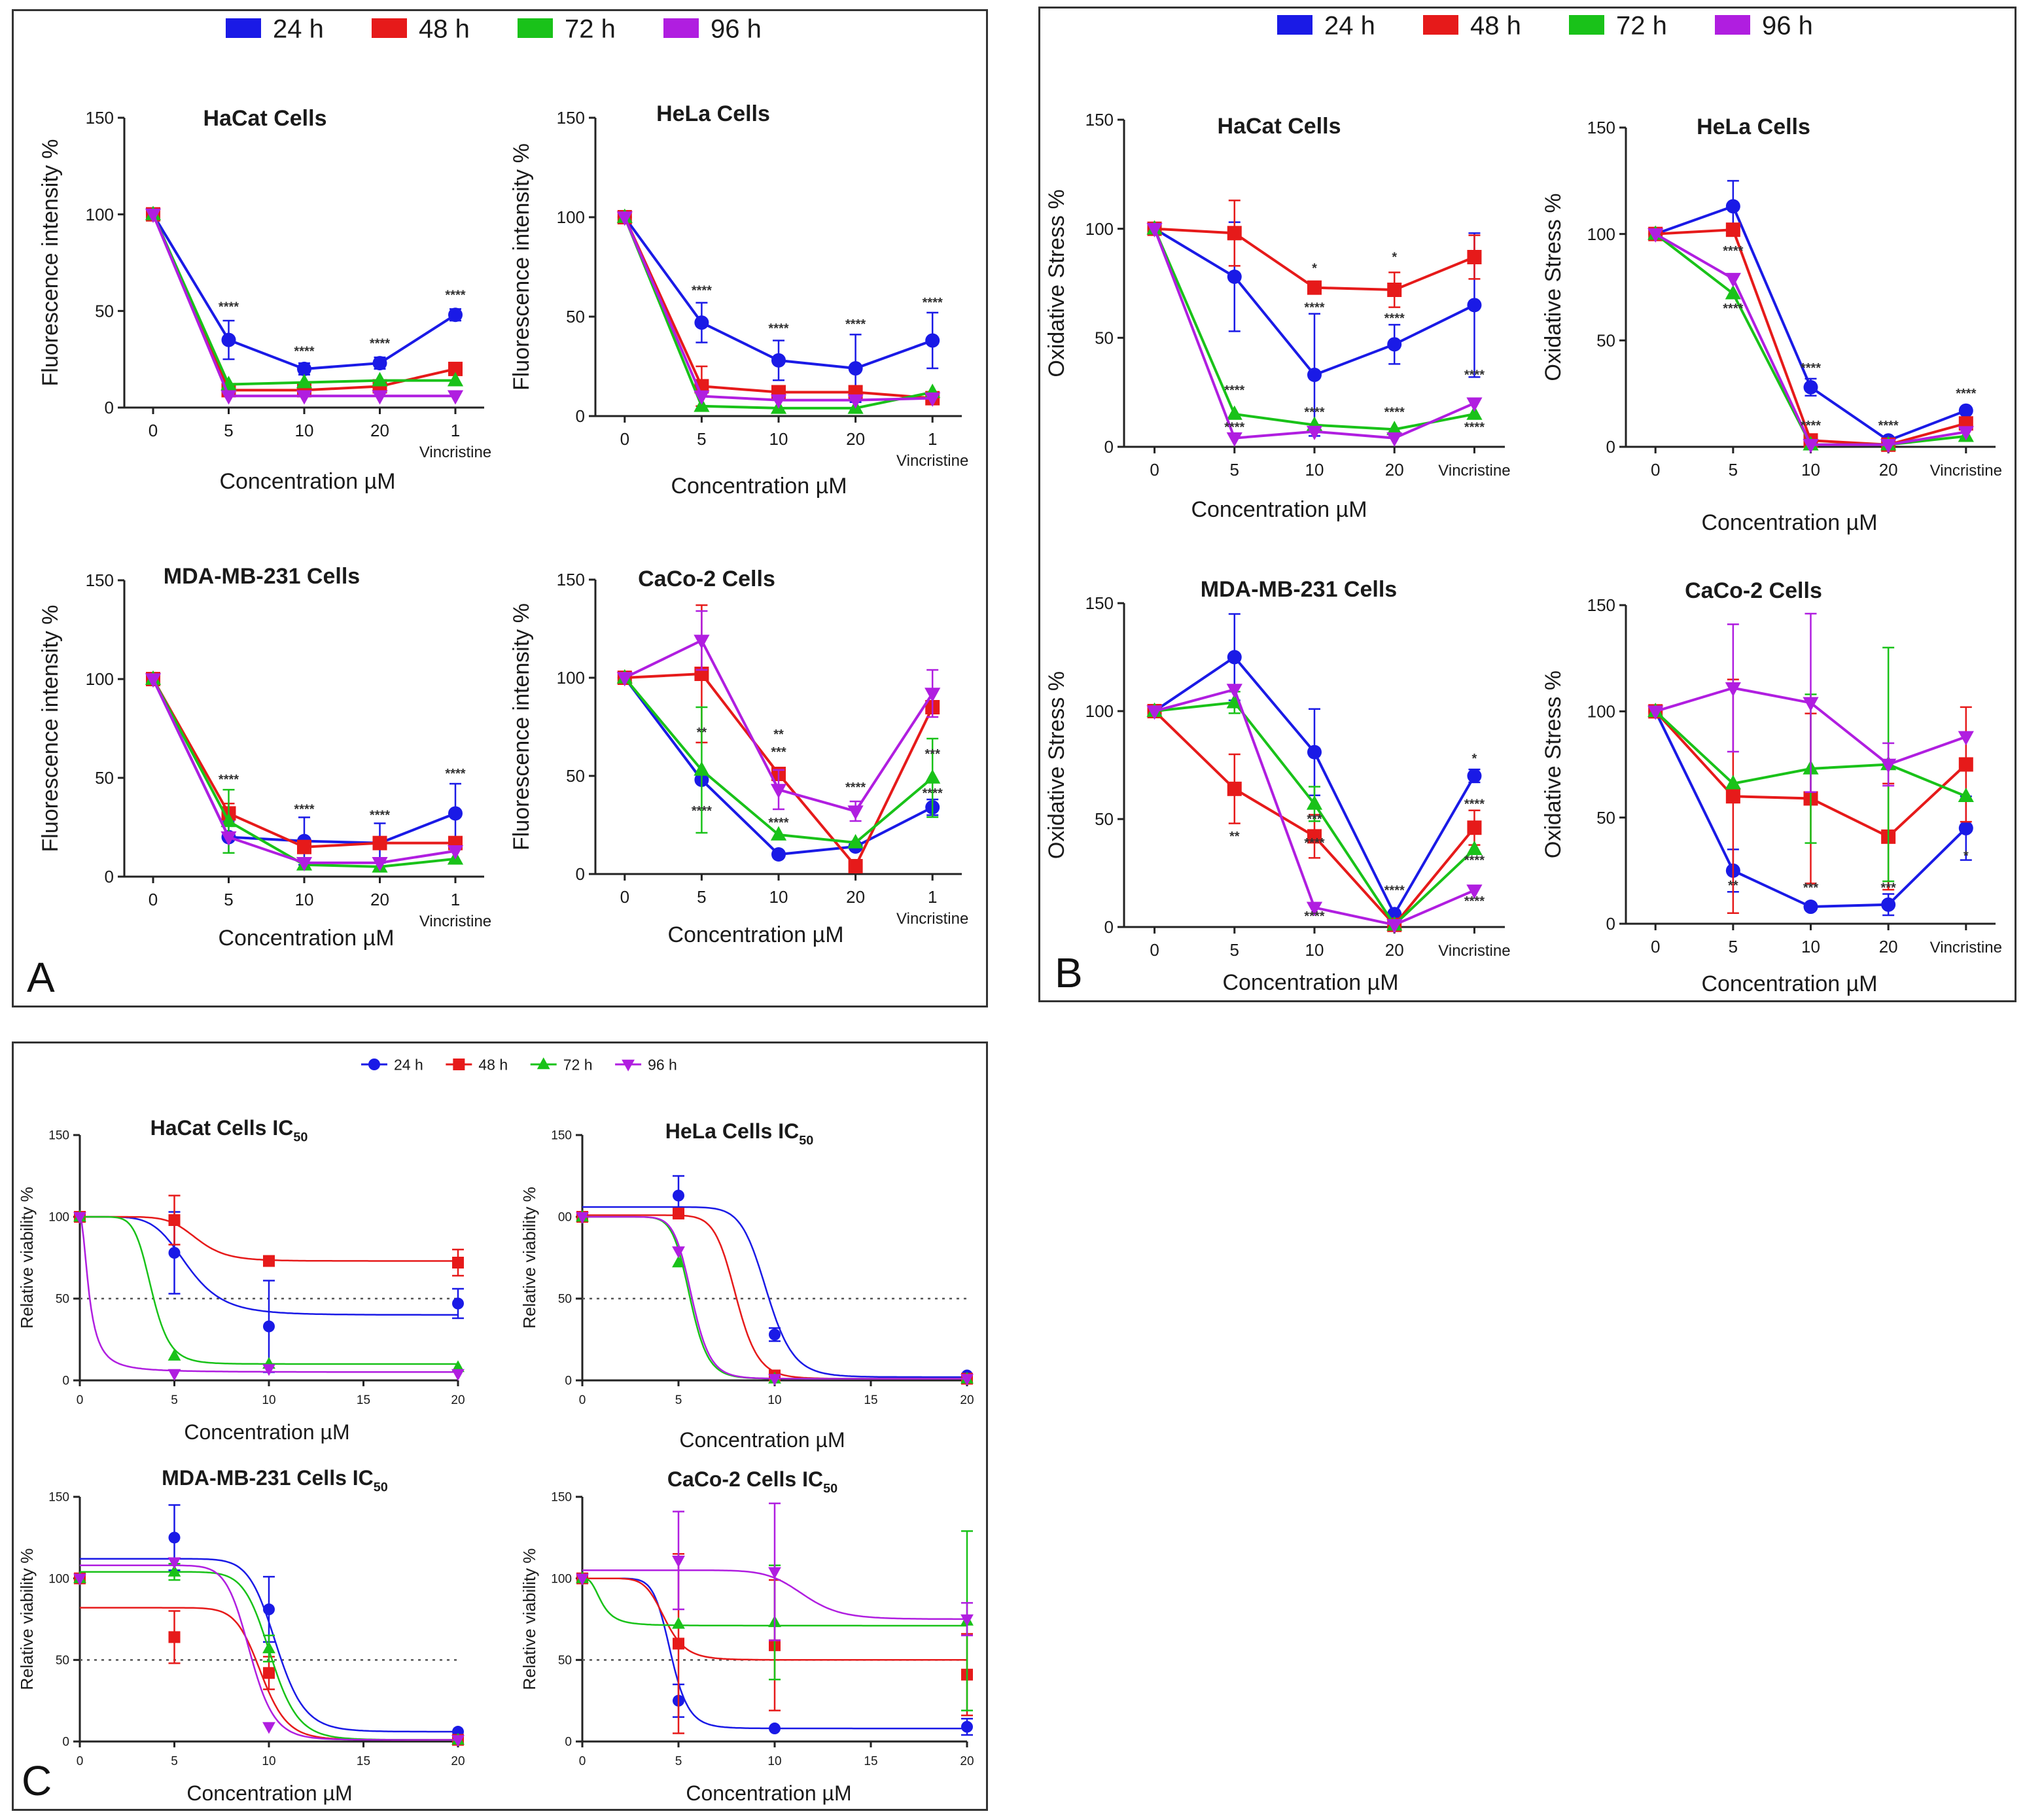 The width and height of the screenshot is (2025, 1820). I want to click on legend-swatch-72h, so click(1586, 25).